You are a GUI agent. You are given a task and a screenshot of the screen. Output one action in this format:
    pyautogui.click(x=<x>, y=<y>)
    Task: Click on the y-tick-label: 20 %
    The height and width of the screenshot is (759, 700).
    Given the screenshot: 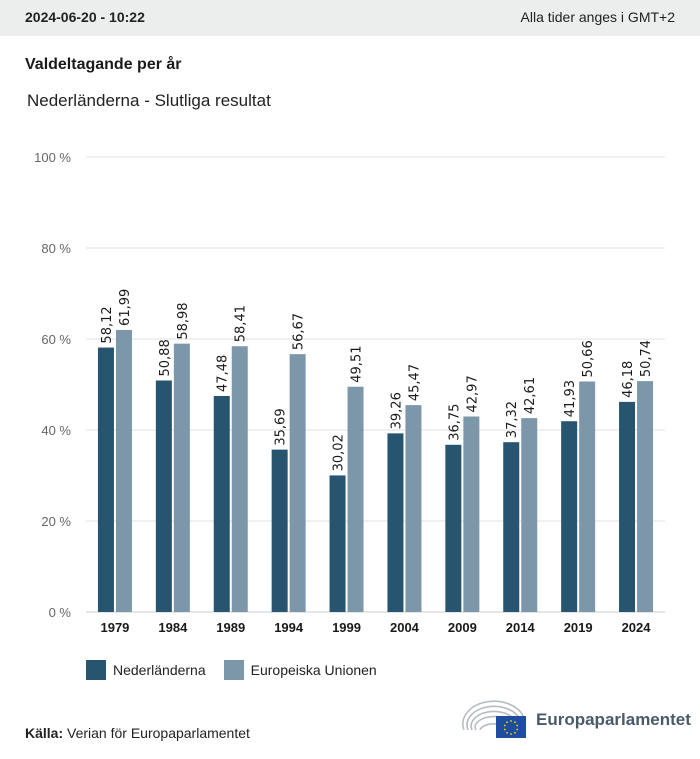 What is the action you would take?
    pyautogui.click(x=56, y=521)
    